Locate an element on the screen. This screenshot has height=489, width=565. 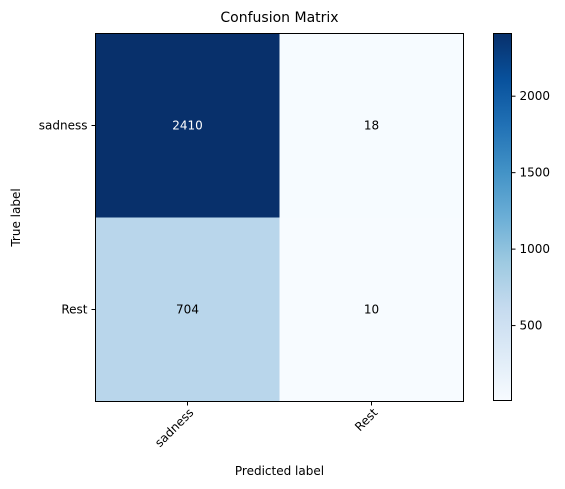
heatmap-cell-sadness-rest is located at coordinates (371, 125).